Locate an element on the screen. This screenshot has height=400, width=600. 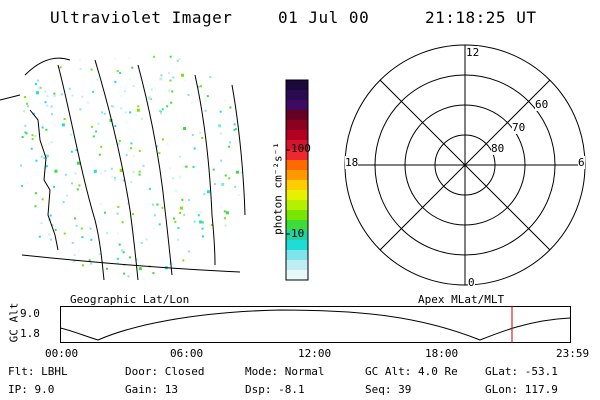
alt-tick-1-8: 1.8 is located at coordinates (30, 333).